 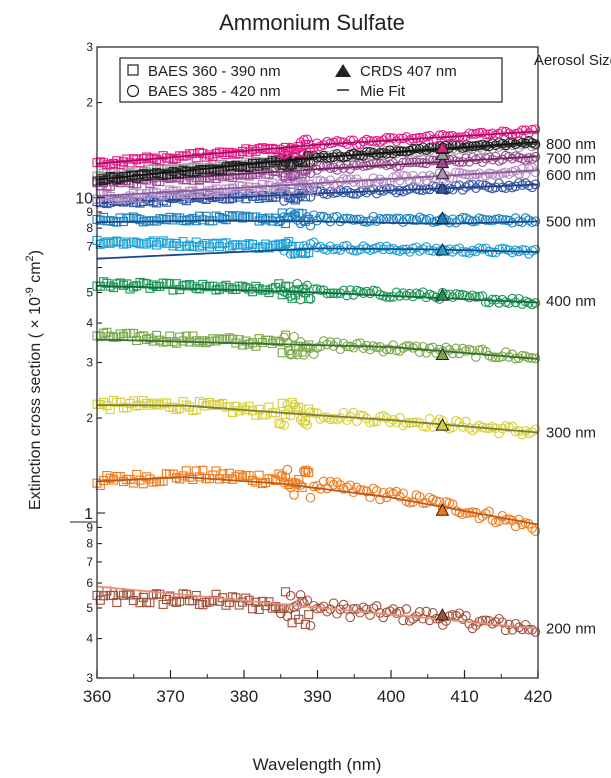 What do you see at coordinates (97, 696) in the screenshot?
I see `x-tick-label: 360` at bounding box center [97, 696].